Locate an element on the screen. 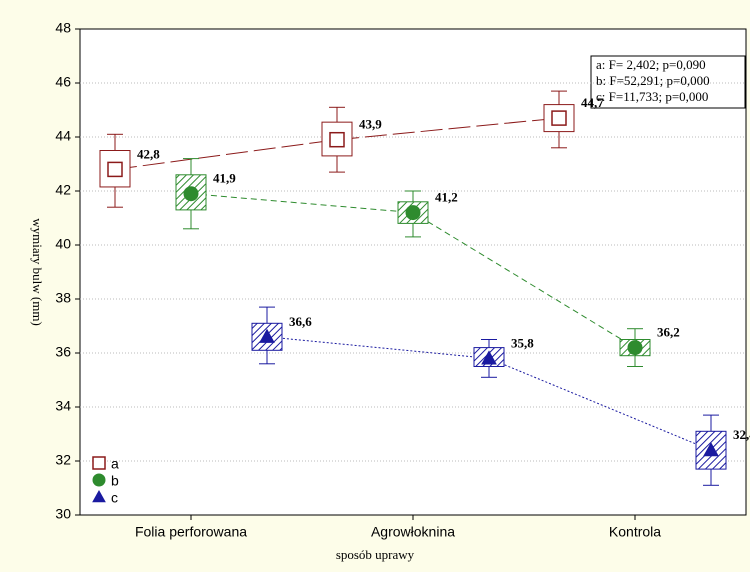 The height and width of the screenshot is (572, 750). annotation-box is located at coordinates (668, 82).